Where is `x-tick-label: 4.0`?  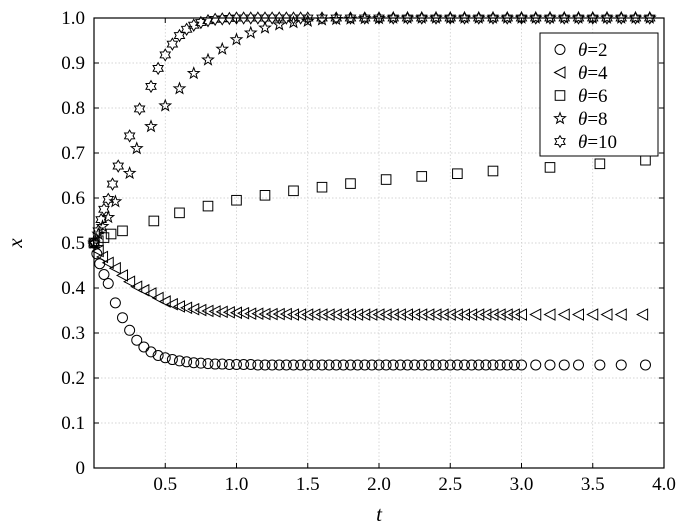
x-tick-label: 4.0 is located at coordinates (664, 484).